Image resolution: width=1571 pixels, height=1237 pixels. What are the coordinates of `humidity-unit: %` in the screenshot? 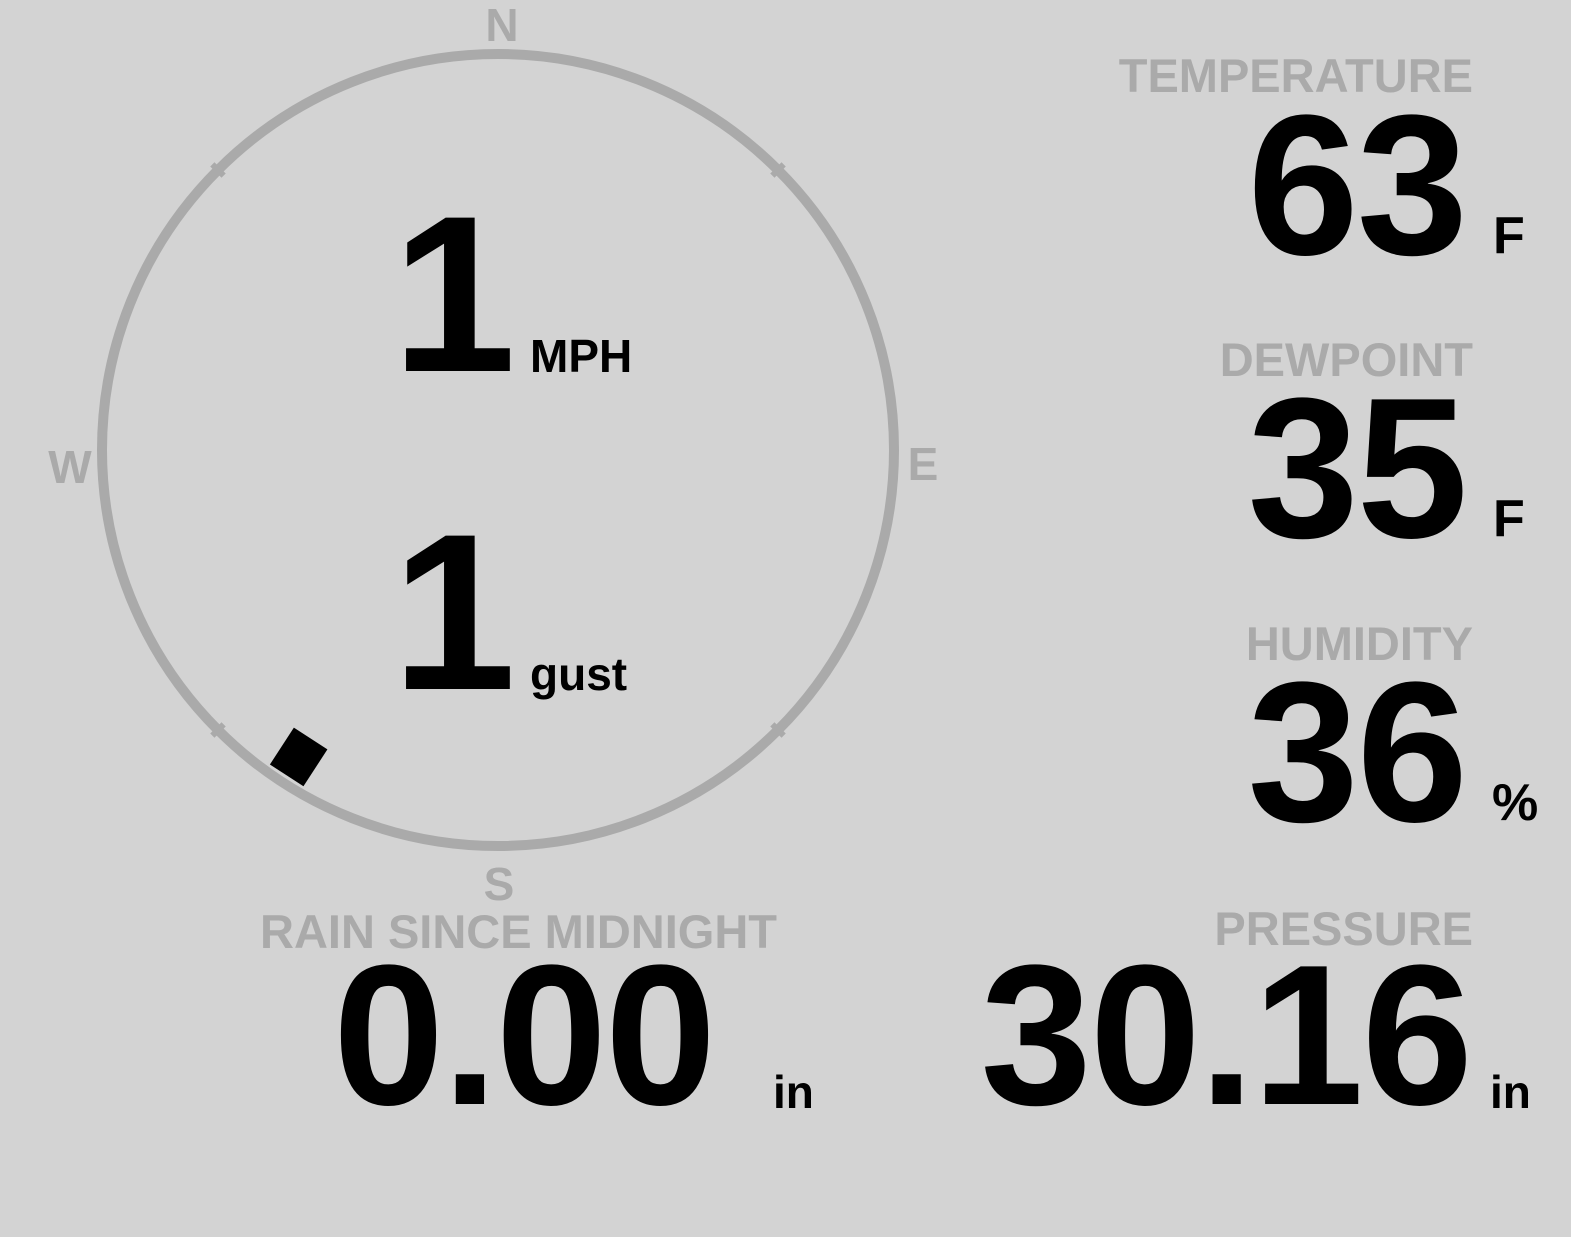 It's located at (1515, 803).